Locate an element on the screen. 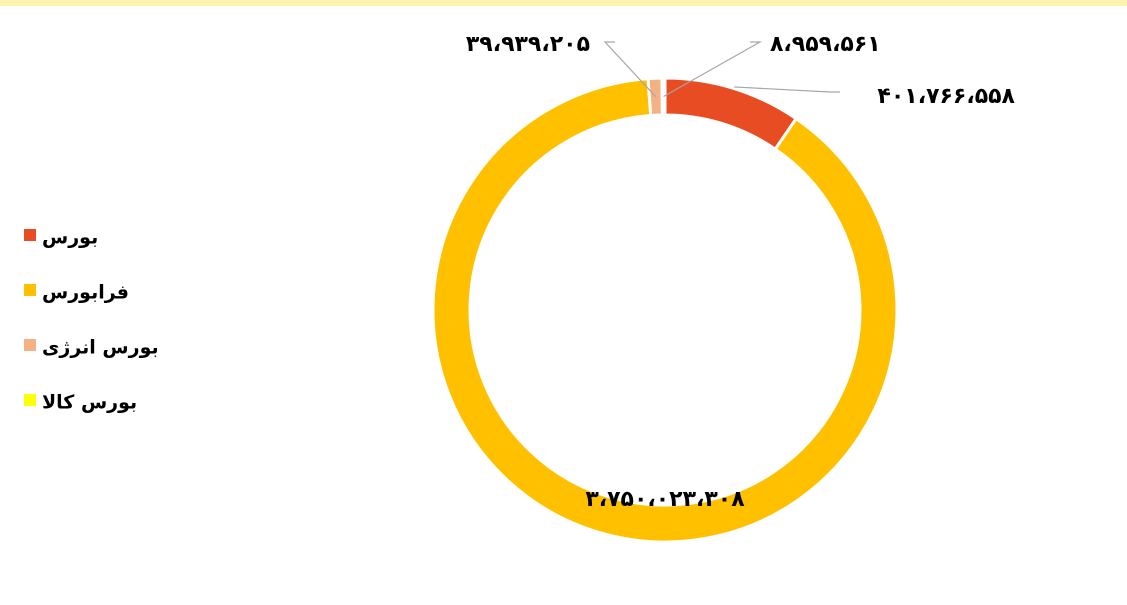 This screenshot has height=605, width=1127. legend-label: بورس کالا is located at coordinates (89, 403).